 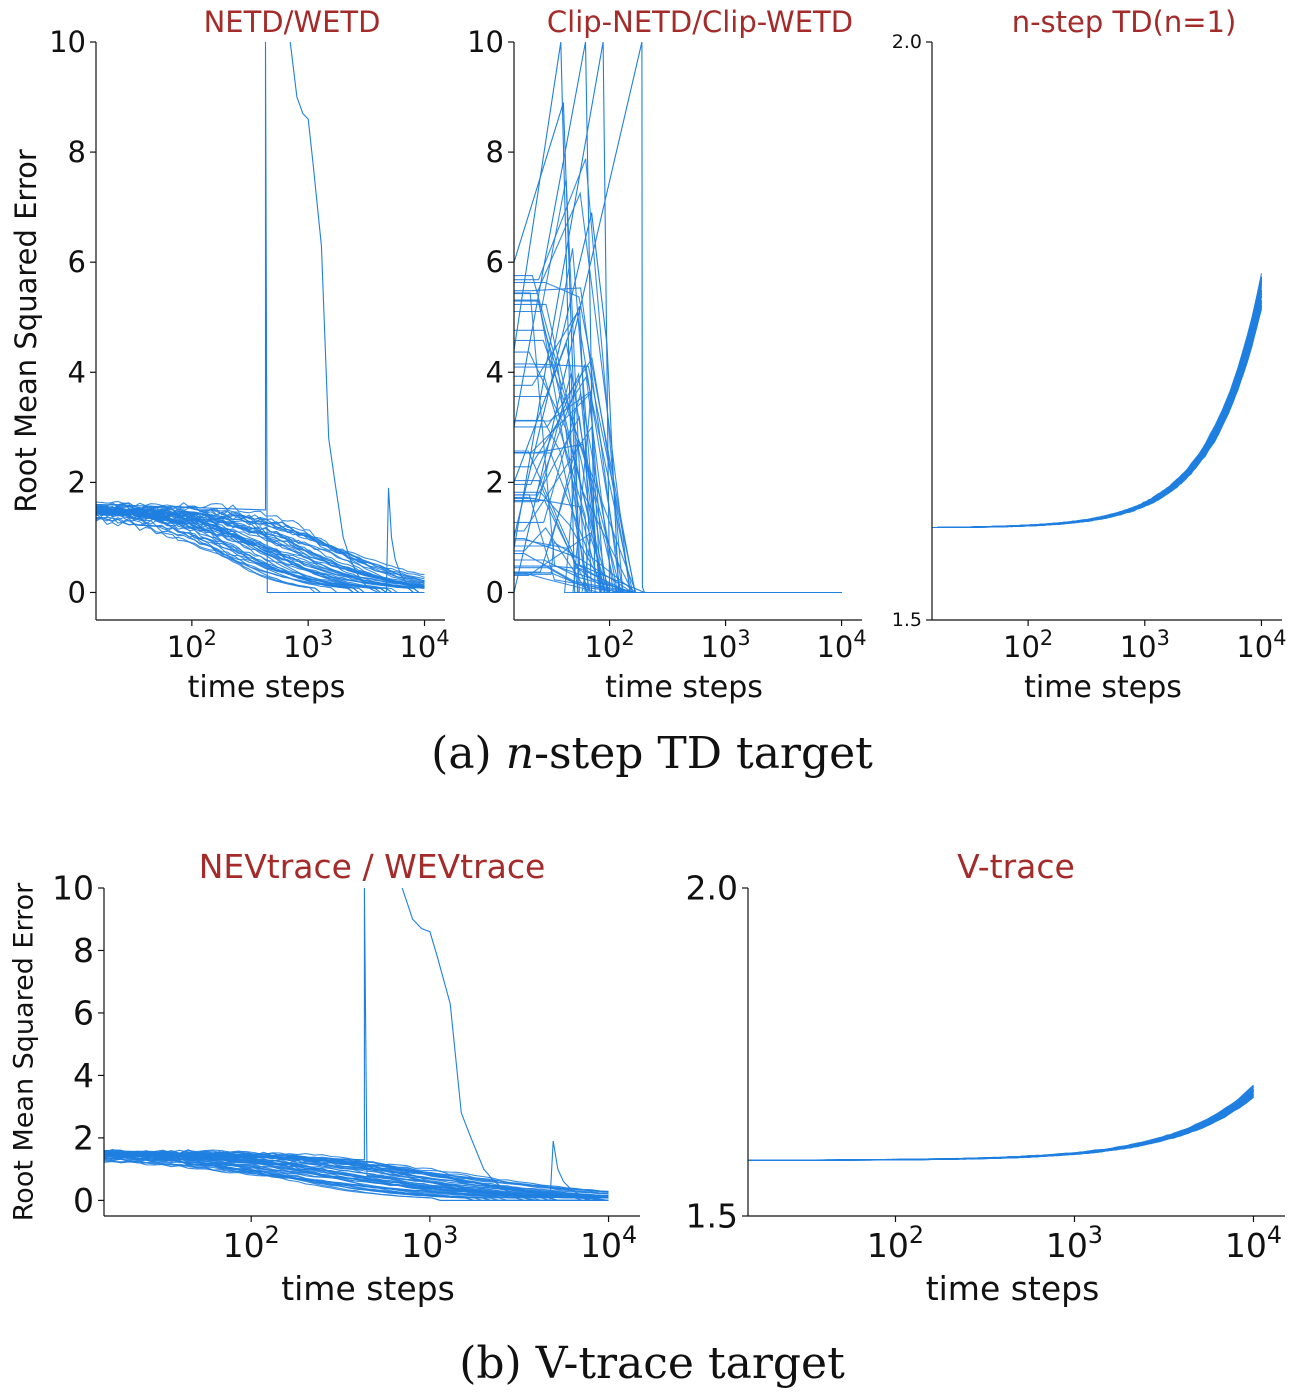 What do you see at coordinates (700, 22) in the screenshot?
I see `chart-title: Clip-NETD/Clip-WETD` at bounding box center [700, 22].